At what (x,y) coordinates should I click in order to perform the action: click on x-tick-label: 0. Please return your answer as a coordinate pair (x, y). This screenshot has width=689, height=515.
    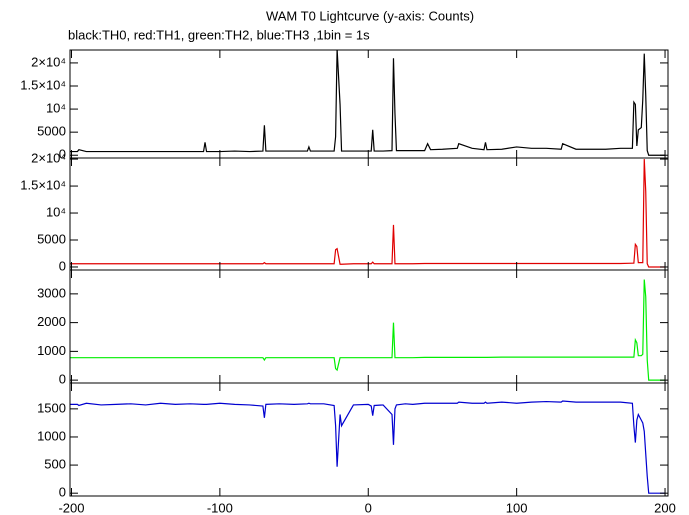
    Looking at the image, I should click on (368, 507).